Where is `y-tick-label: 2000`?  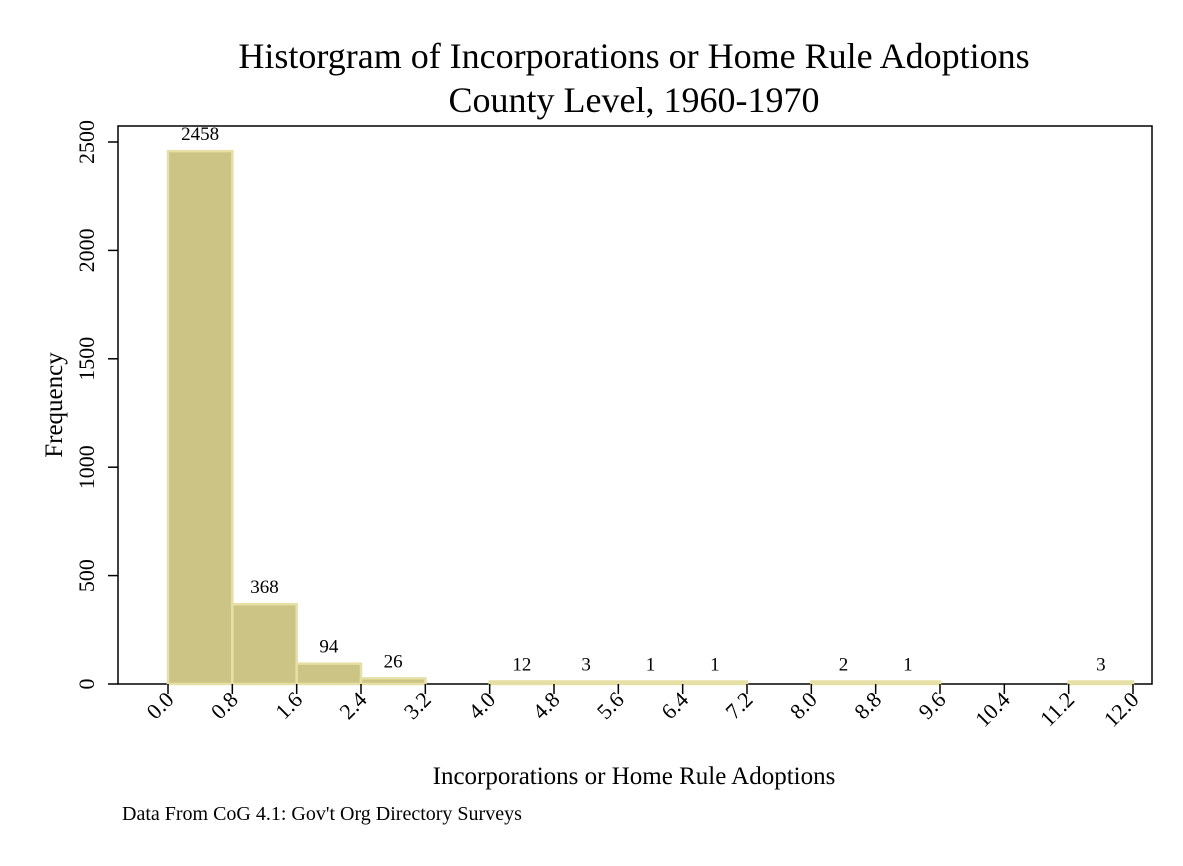 y-tick-label: 2000 is located at coordinates (86, 250).